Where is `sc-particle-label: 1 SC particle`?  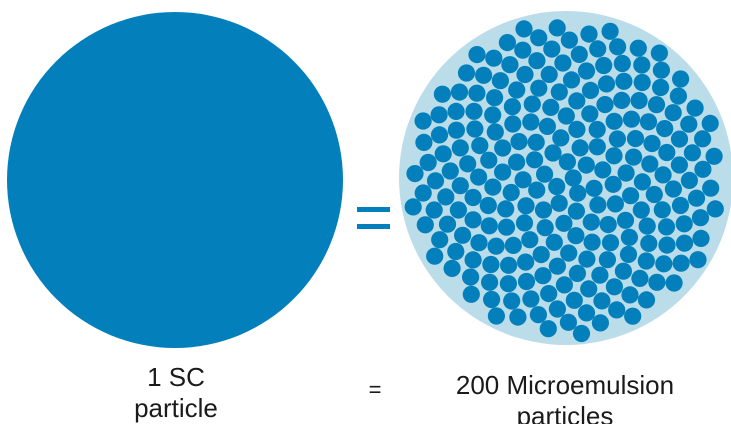
sc-particle-label: 1 SC particle is located at coordinates (176, 393).